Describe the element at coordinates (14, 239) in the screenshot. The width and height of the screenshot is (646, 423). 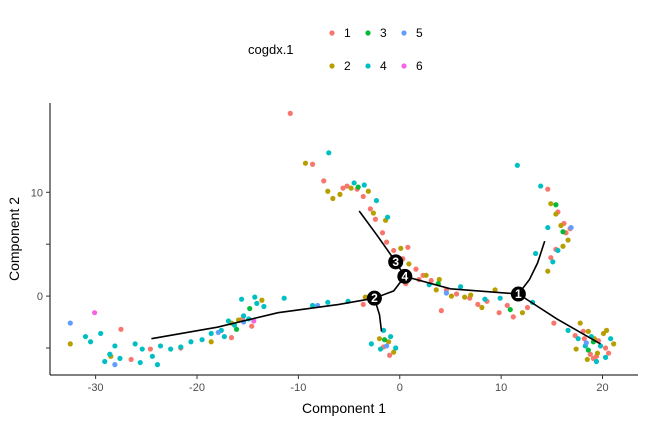
I see `y-axis-title: Component 2` at that location.